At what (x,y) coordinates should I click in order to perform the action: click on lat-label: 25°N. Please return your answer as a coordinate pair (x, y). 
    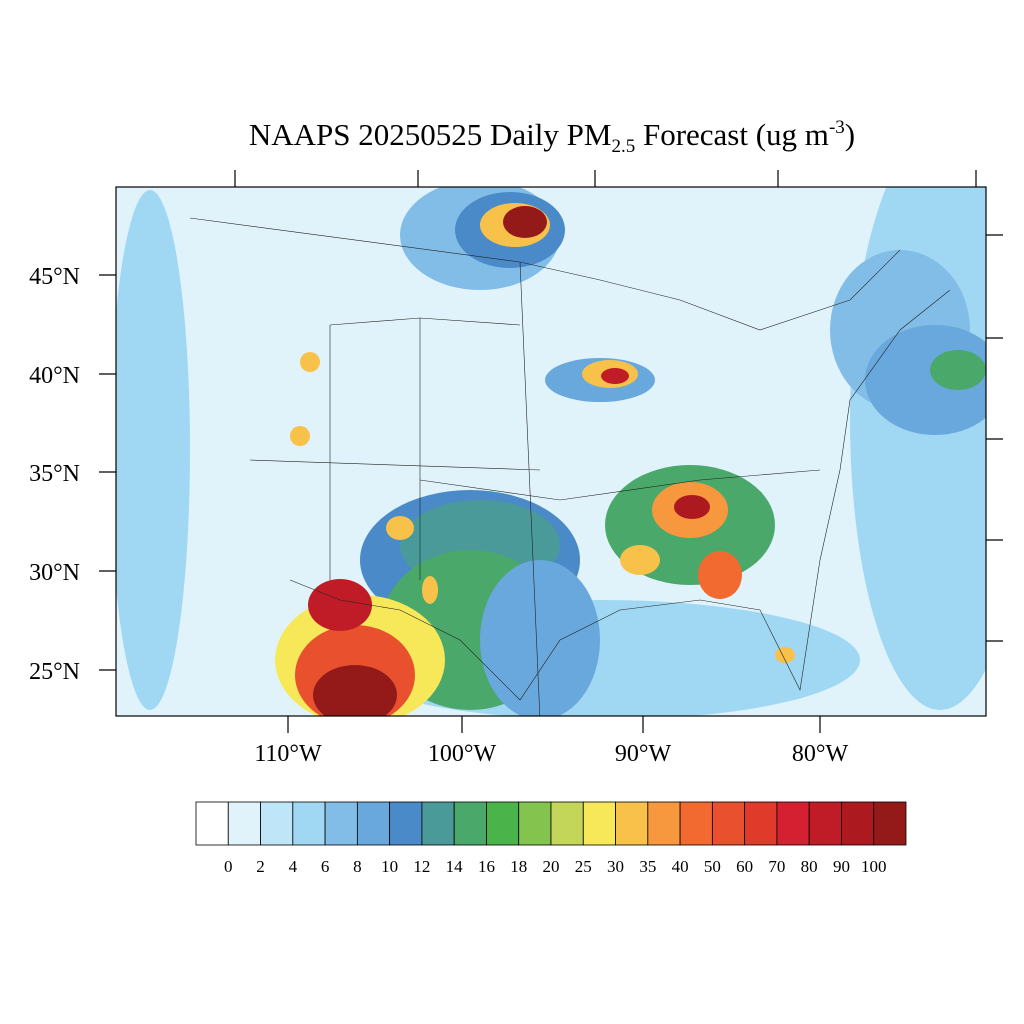
    Looking at the image, I should click on (54, 672).